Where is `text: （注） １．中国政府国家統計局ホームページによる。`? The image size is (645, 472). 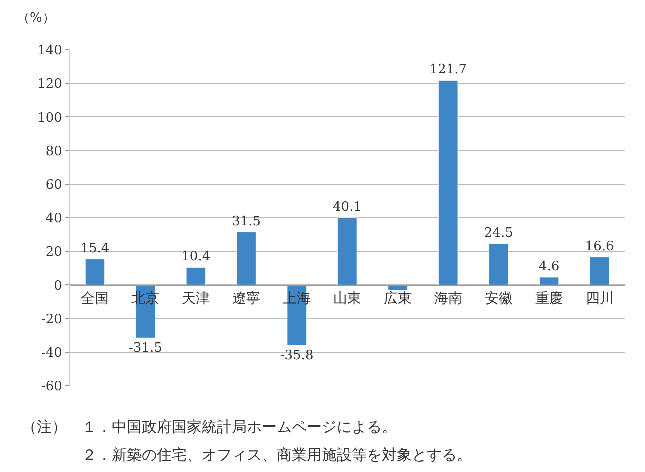
text: （注） １．中国政府国家統計局ホームページによる。 is located at coordinates (209, 427).